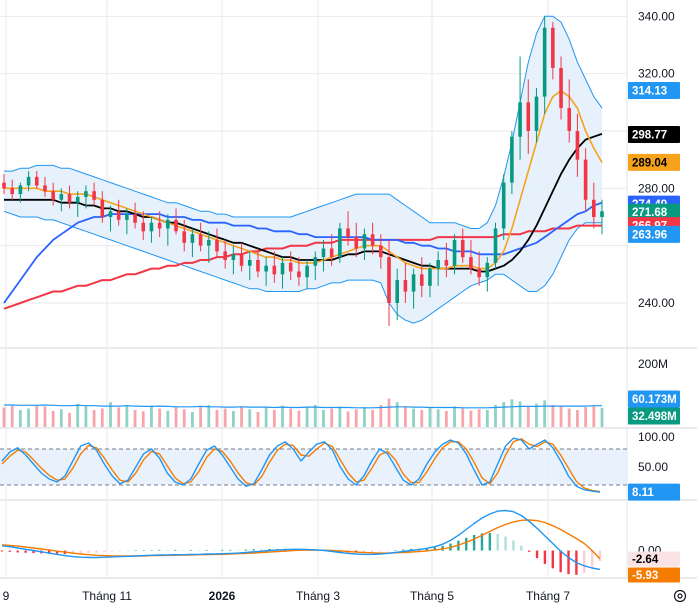 The image size is (697, 607). What do you see at coordinates (680, 596) in the screenshot?
I see `gear-icon` at bounding box center [680, 596].